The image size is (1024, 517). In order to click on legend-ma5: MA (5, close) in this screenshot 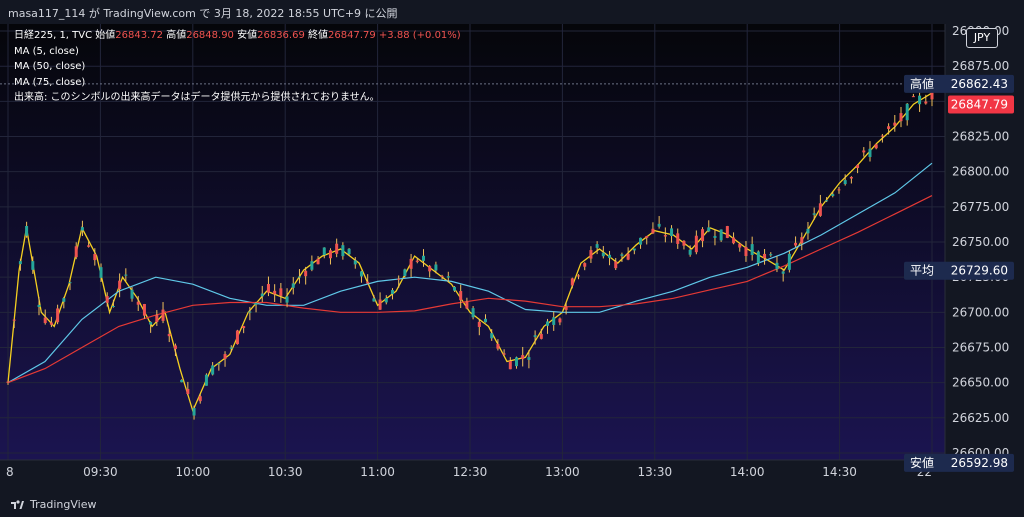, I will do `click(46, 51)`.